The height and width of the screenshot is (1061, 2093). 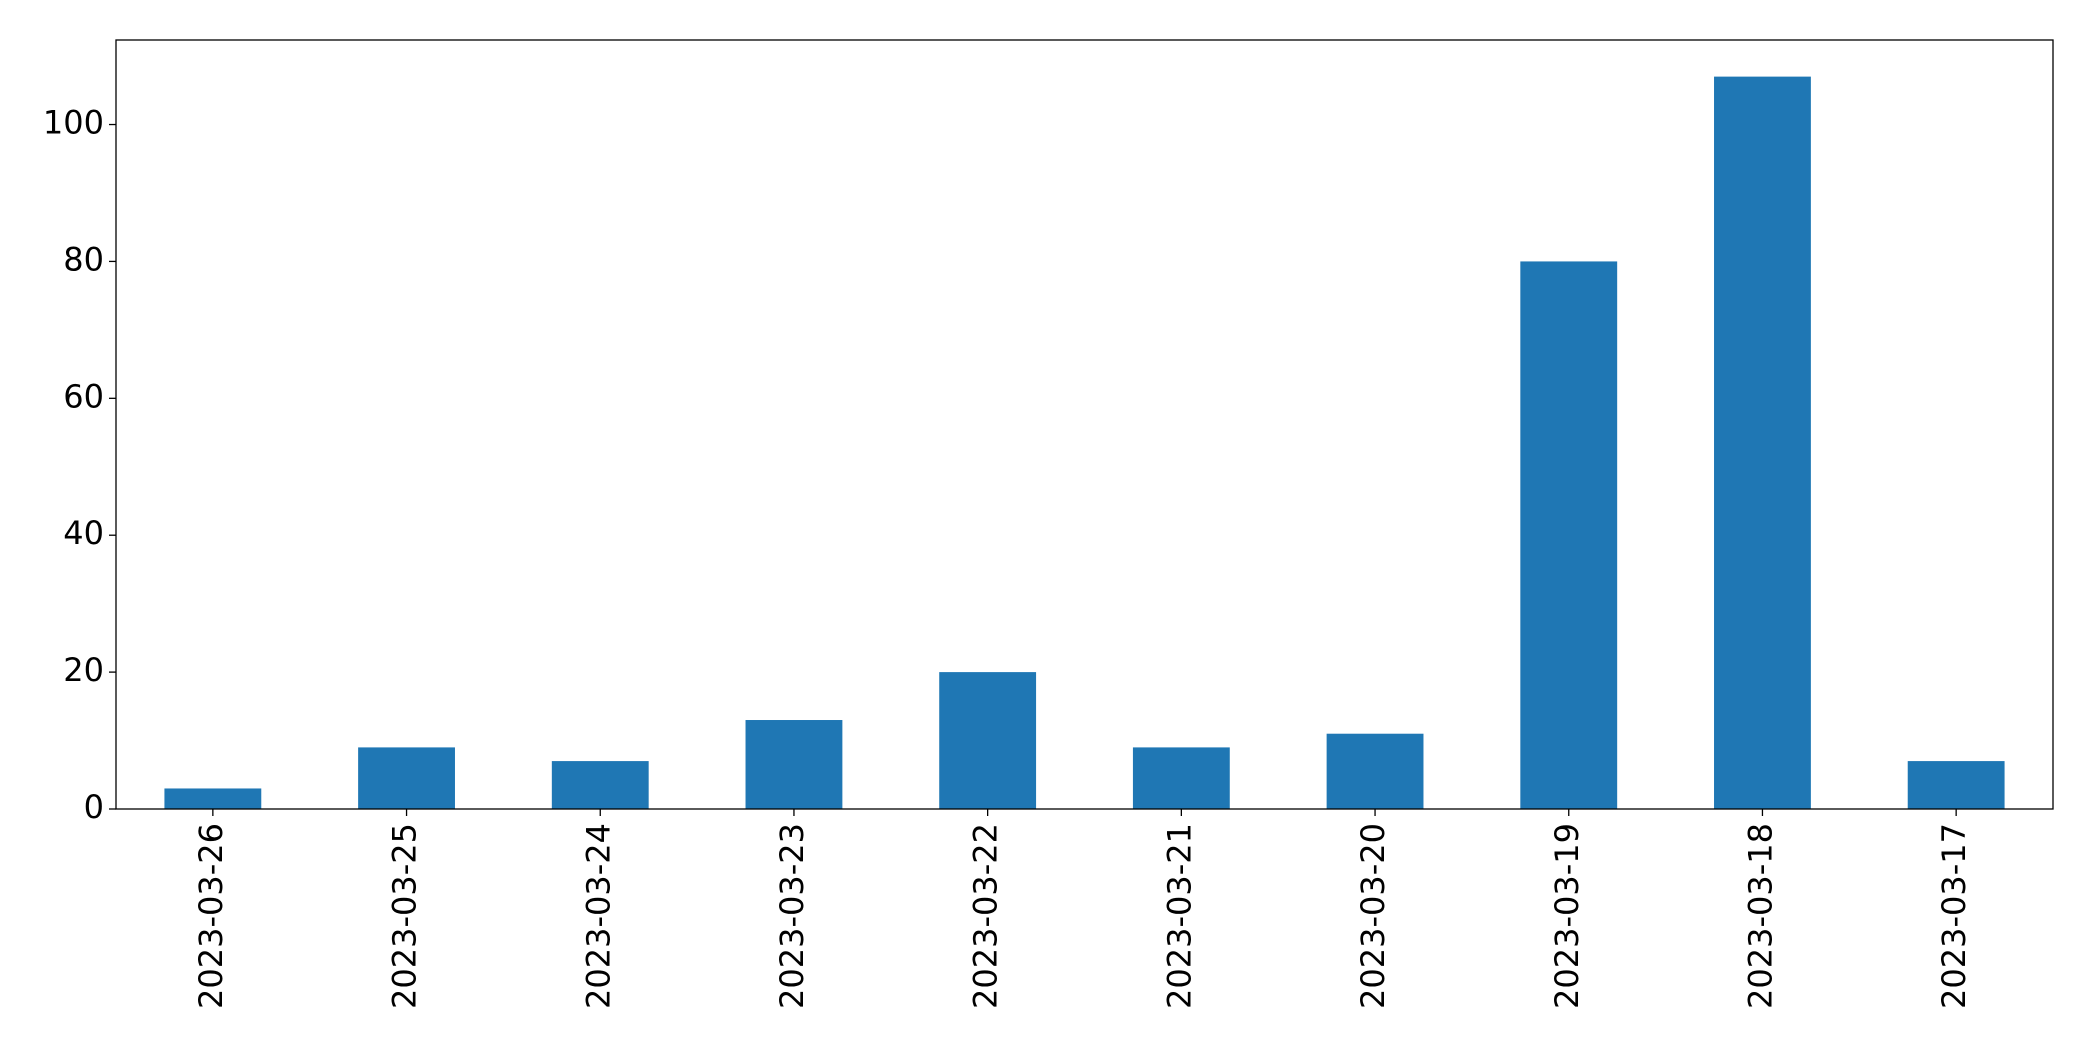 What do you see at coordinates (1567, 916) in the screenshot?
I see `x-tick-label: 2023-03-19` at bounding box center [1567, 916].